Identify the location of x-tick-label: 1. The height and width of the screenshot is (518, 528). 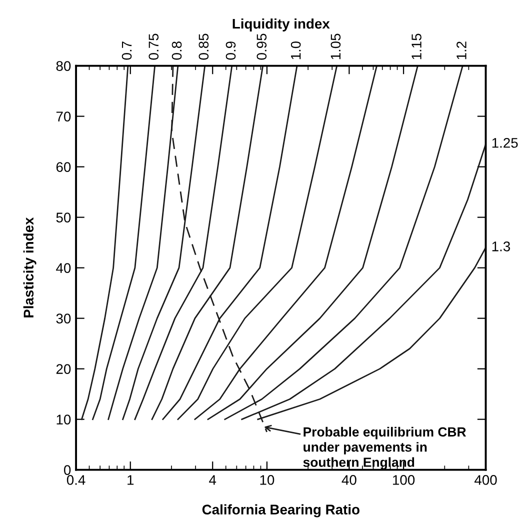
(131, 480).